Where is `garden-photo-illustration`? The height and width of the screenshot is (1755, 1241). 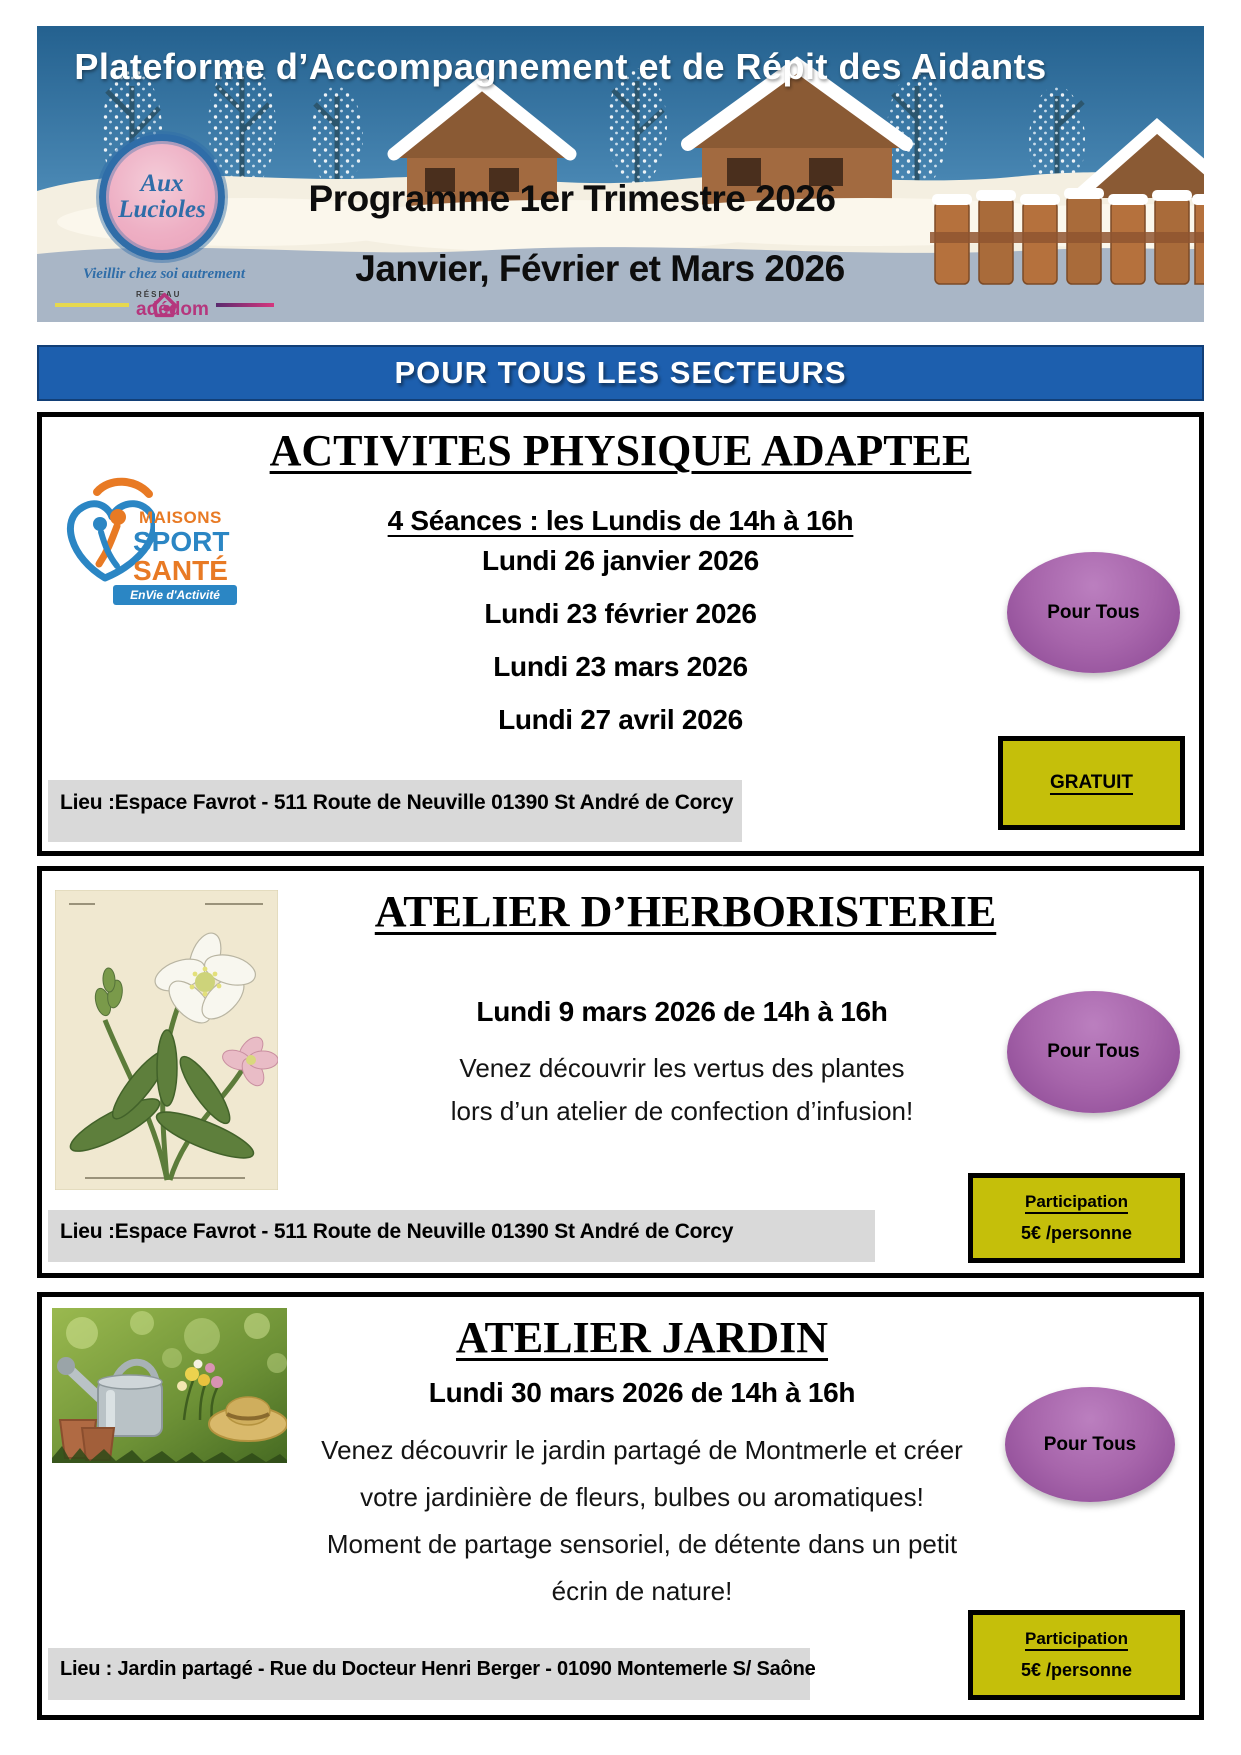 garden-photo-illustration is located at coordinates (169, 1385).